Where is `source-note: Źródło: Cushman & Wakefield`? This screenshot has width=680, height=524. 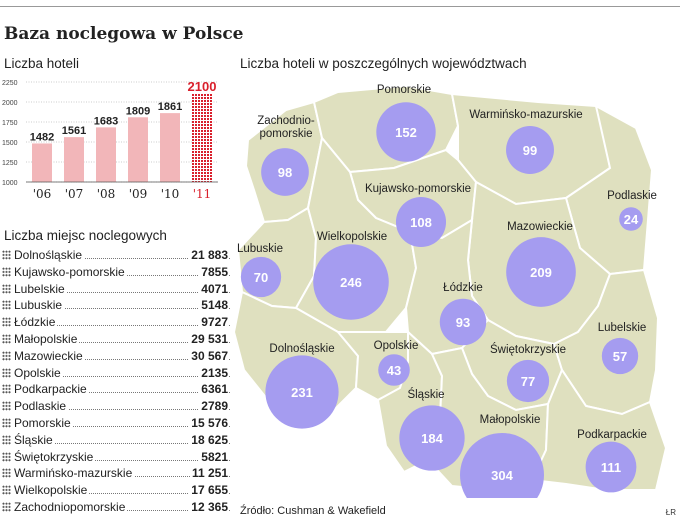
source-note: Źródło: Cushman & Wakefield is located at coordinates (313, 511).